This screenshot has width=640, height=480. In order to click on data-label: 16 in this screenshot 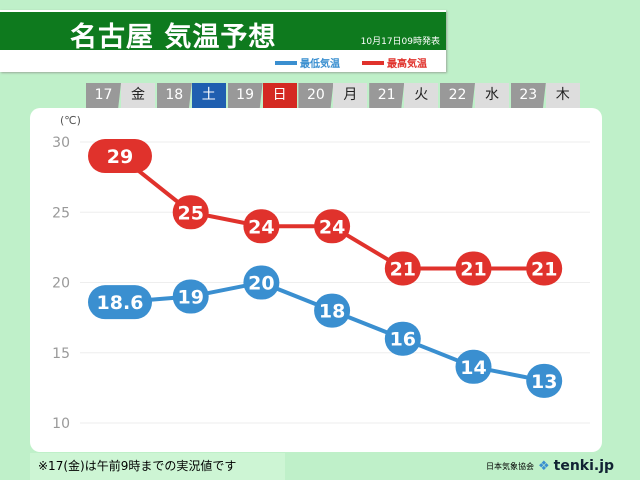, I will do `click(403, 340)`.